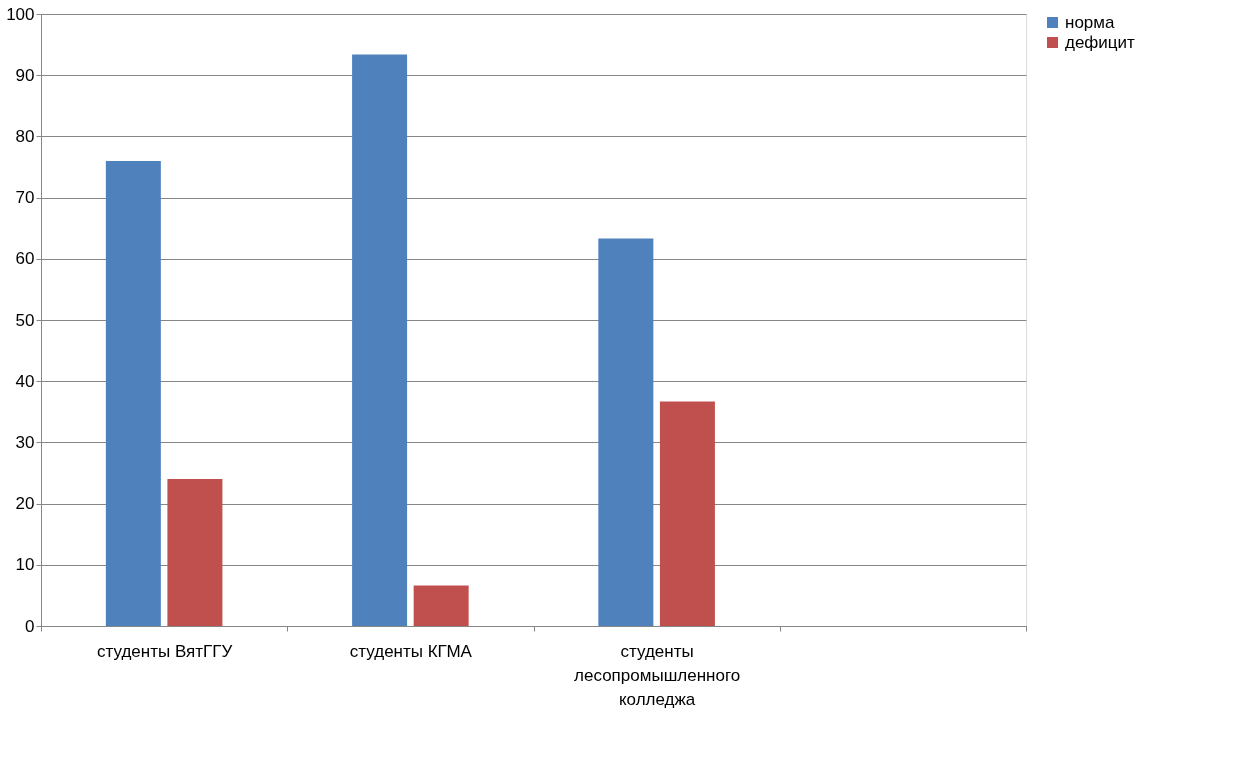  Describe the element at coordinates (20, 14) in the screenshot. I see `y-tick-label: 100` at that location.